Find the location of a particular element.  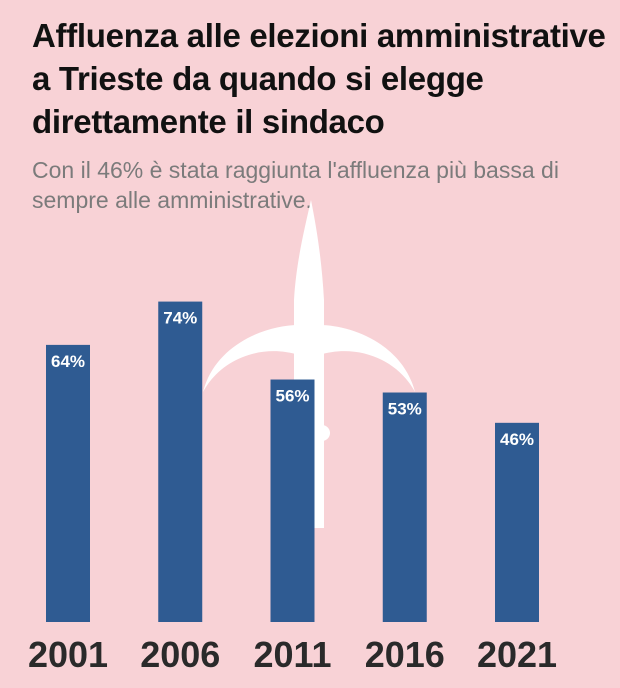

bar-2006 is located at coordinates (180, 461).